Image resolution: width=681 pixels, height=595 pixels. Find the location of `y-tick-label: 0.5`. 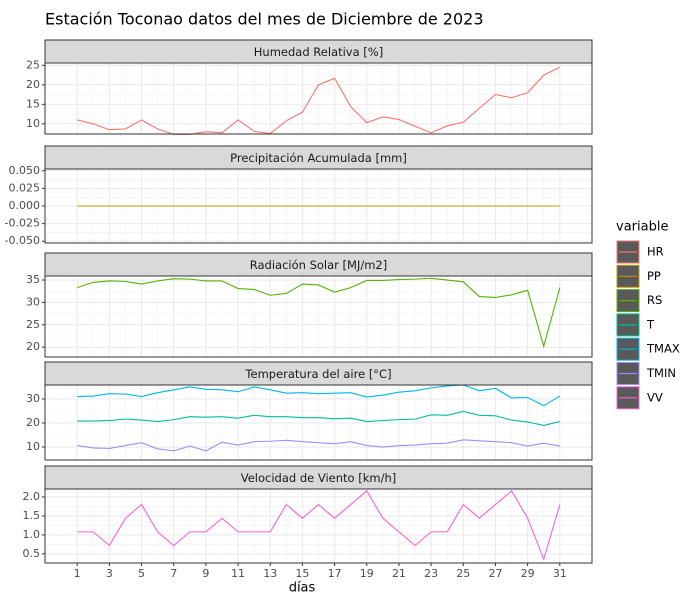

y-tick-label: 0.5 is located at coordinates (32, 553).